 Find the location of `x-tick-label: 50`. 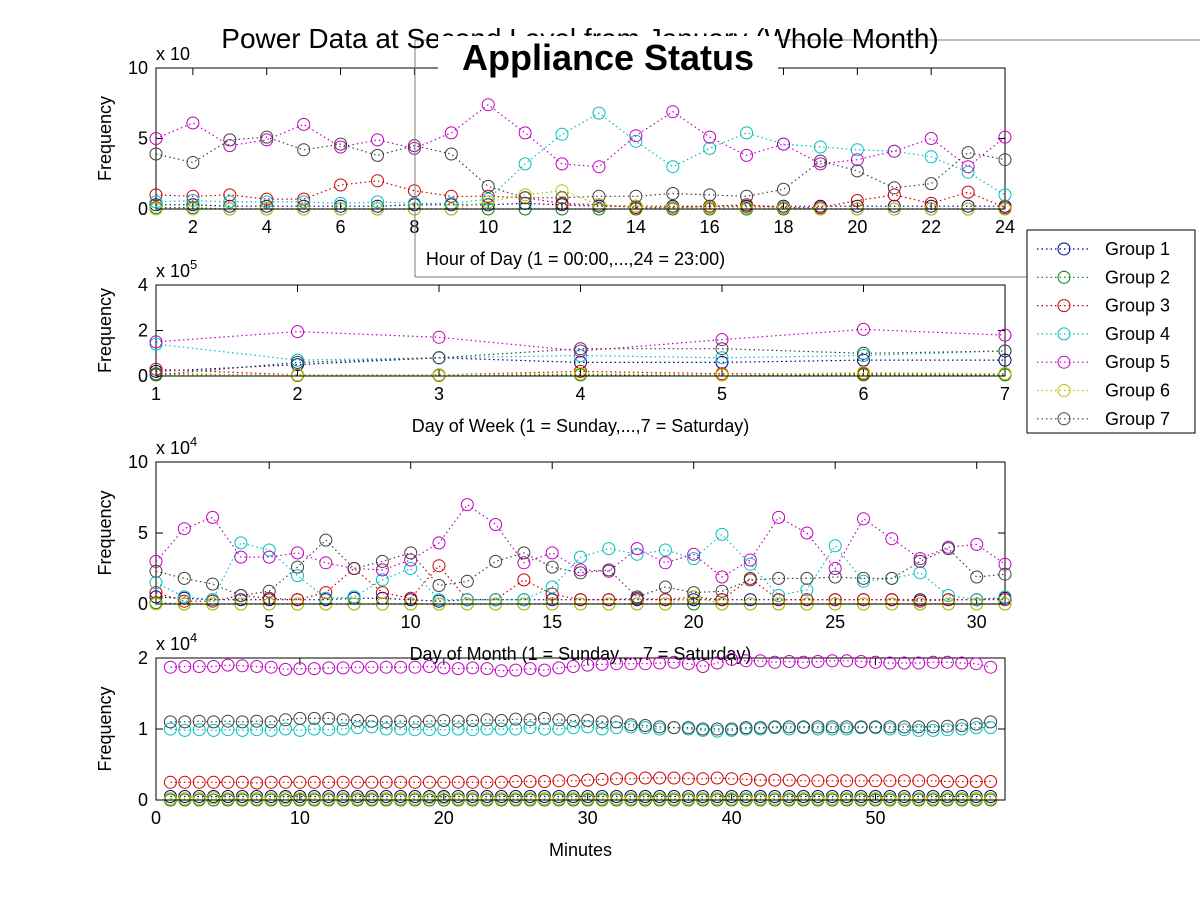

x-tick-label: 50 is located at coordinates (875, 818).